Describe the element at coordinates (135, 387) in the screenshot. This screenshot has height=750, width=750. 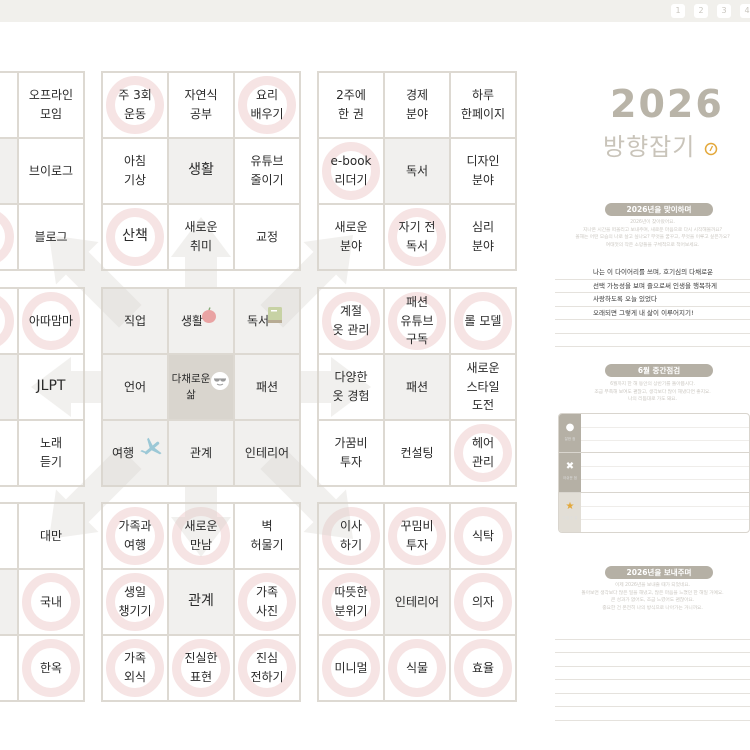
I see `goal-cell: 언어` at that location.